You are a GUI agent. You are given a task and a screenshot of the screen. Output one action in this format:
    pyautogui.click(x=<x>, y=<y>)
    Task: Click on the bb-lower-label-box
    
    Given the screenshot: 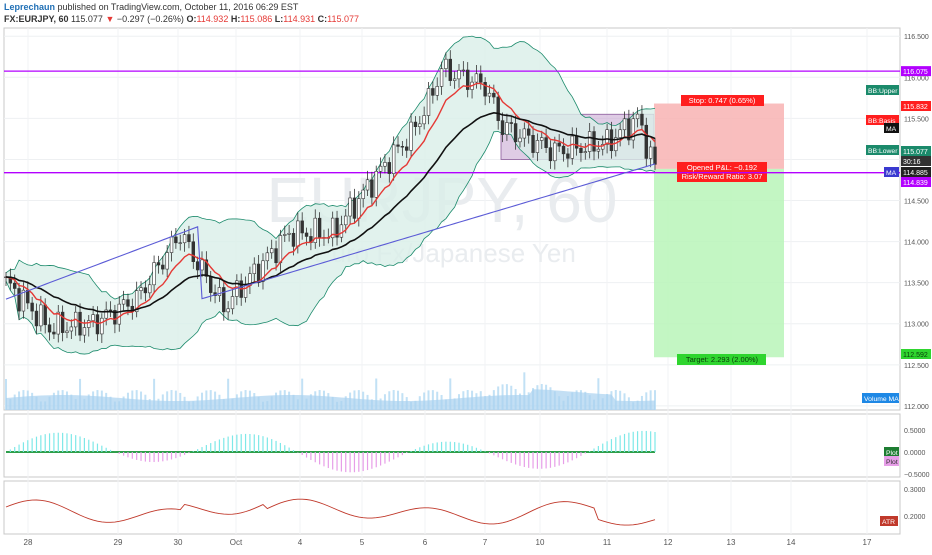 What is the action you would take?
    pyautogui.click(x=882, y=150)
    